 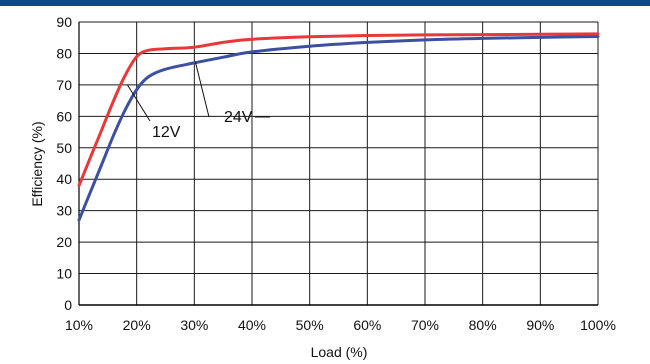 I want to click on series-label-leaders, so click(x=198, y=92).